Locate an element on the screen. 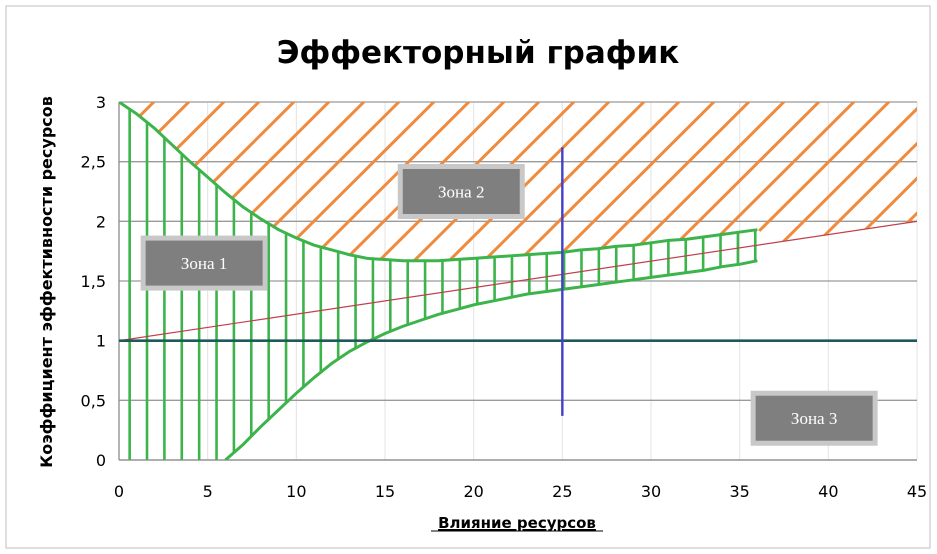  x-tick-label: 35 is located at coordinates (739, 491).